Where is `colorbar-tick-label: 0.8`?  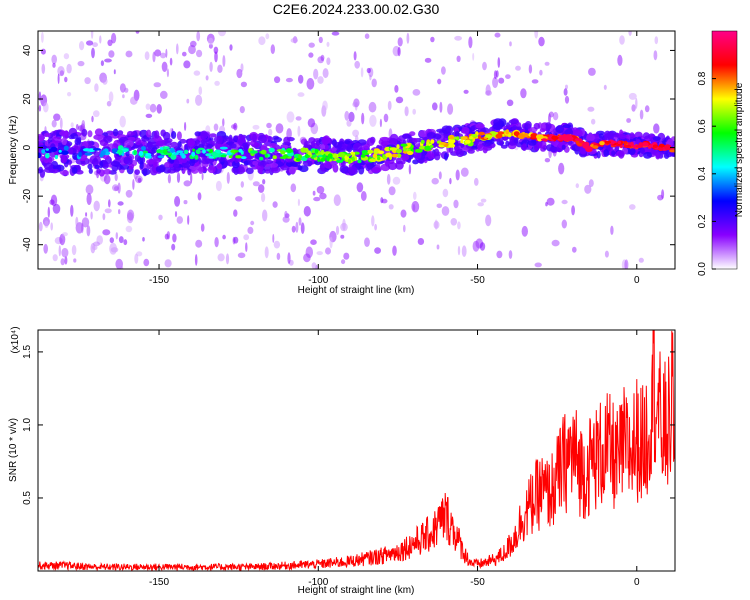
colorbar-tick-label: 0.8 is located at coordinates (702, 78).